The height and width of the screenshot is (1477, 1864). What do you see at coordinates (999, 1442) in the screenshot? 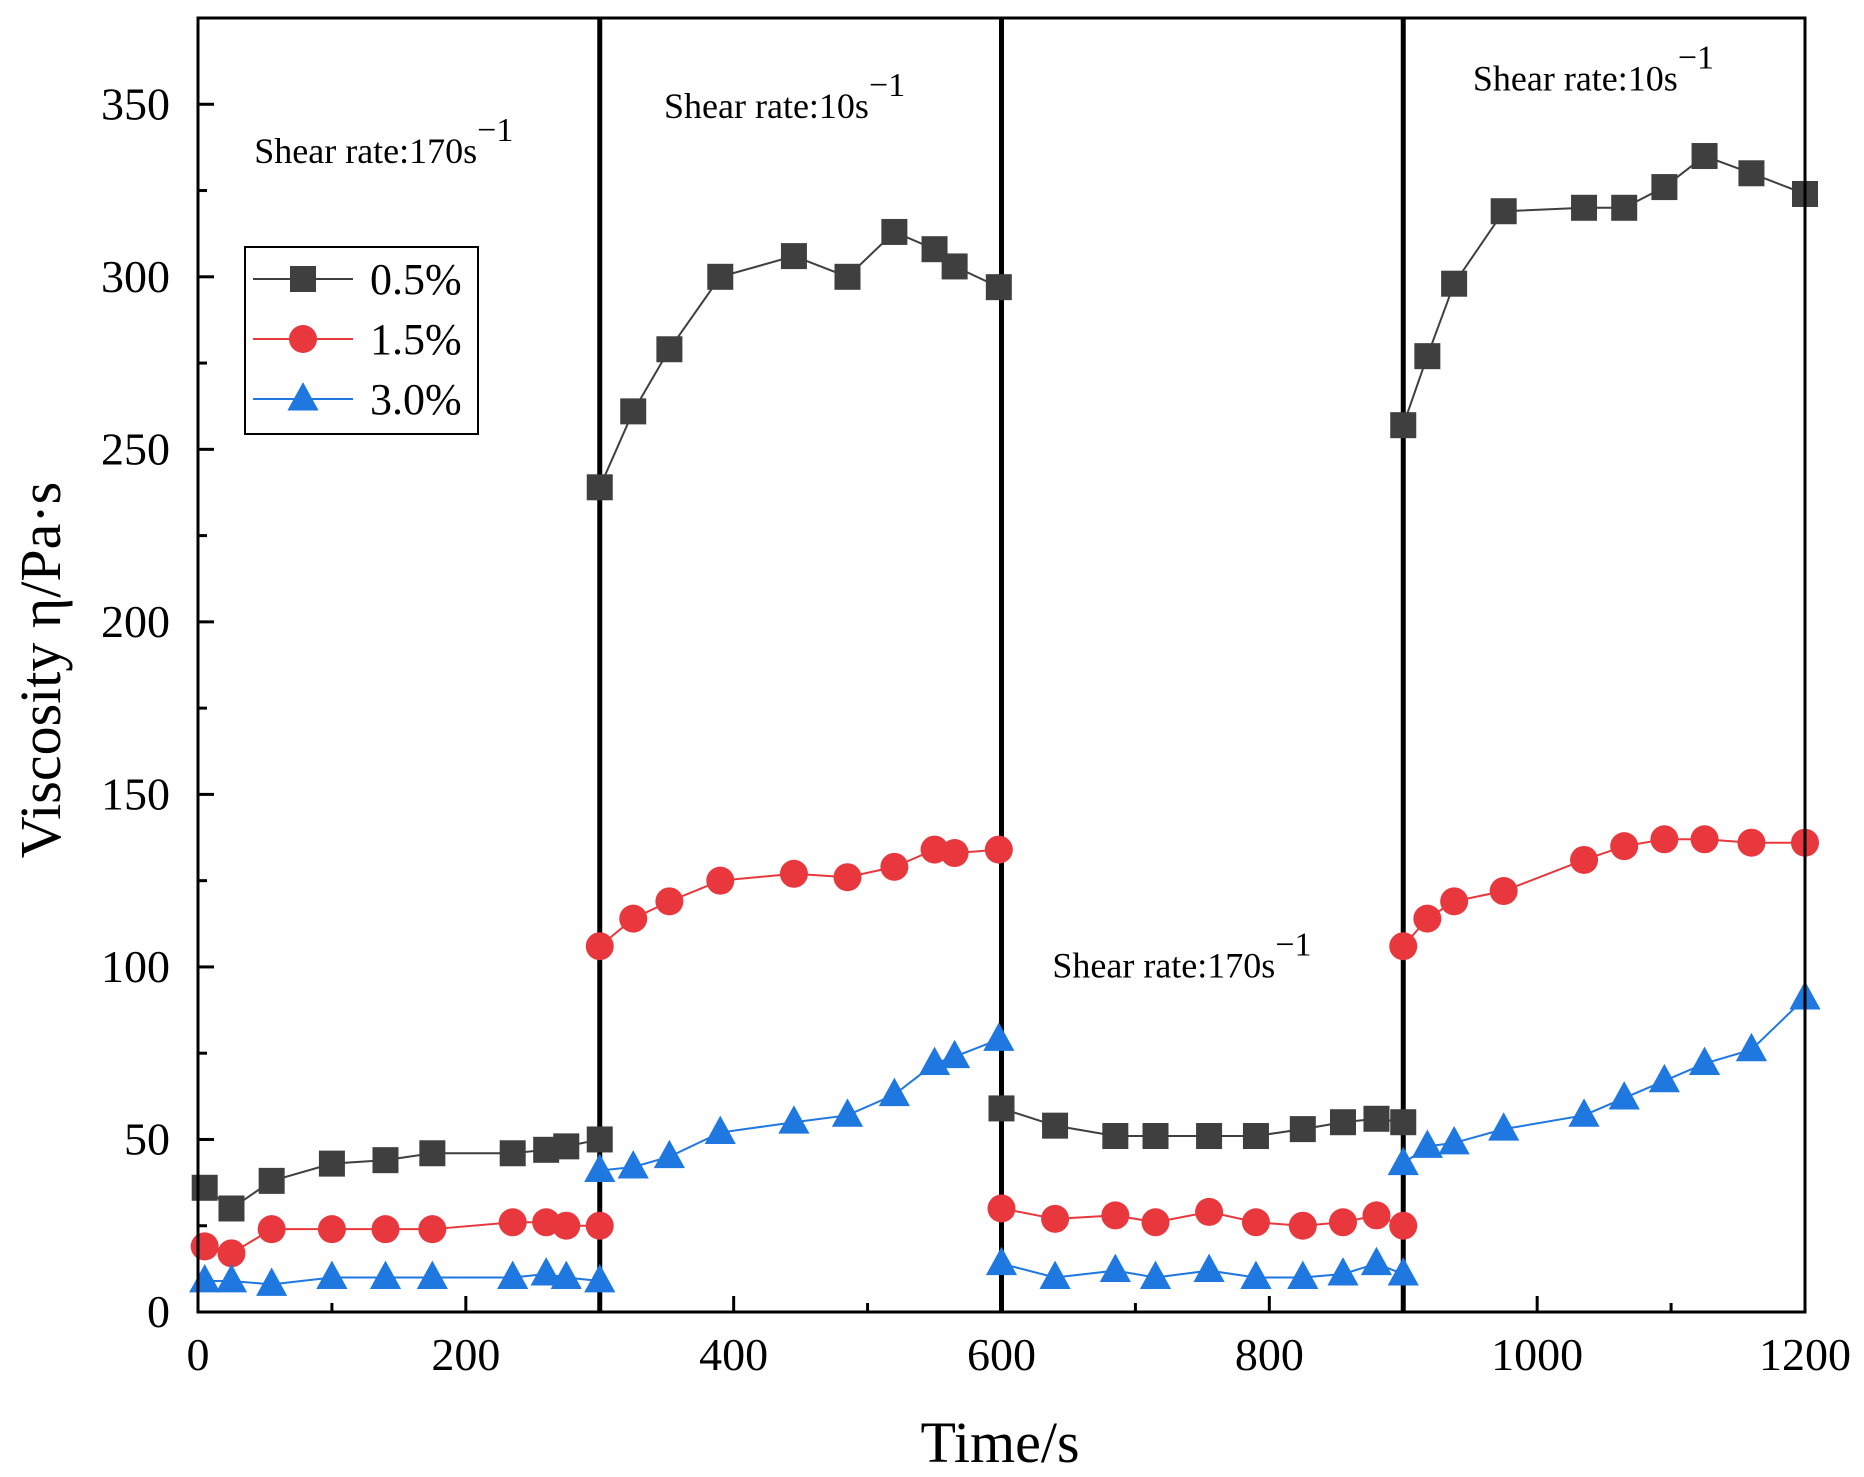
I see `x-axis-title: Time/s` at bounding box center [999, 1442].